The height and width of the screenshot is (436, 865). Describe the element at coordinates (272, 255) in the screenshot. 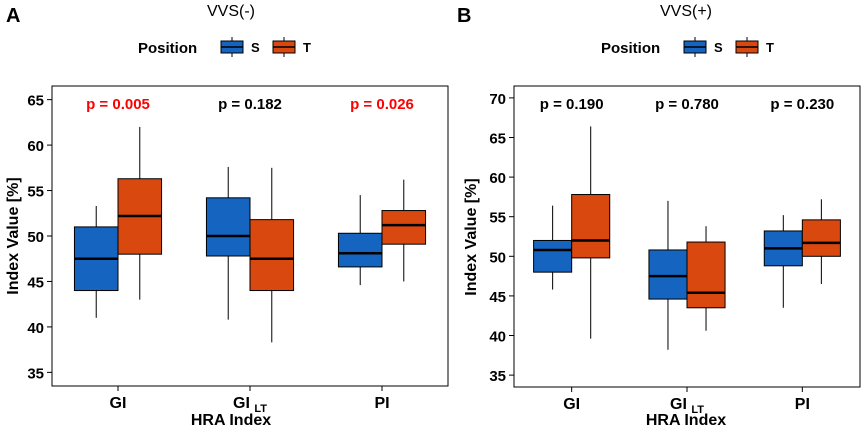

I see `box-a-1-t` at that location.